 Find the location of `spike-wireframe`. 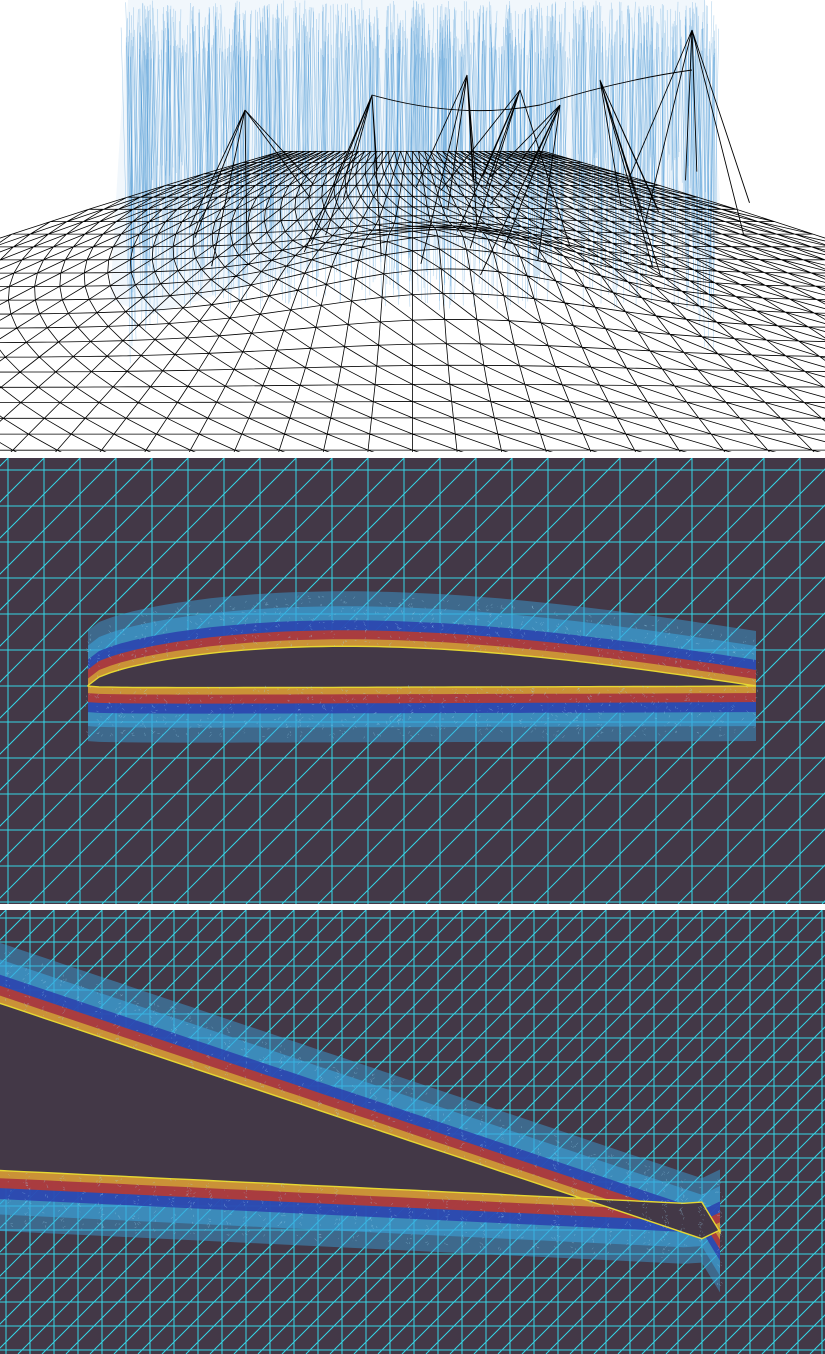

spike-wireframe is located at coordinates (469, 152).